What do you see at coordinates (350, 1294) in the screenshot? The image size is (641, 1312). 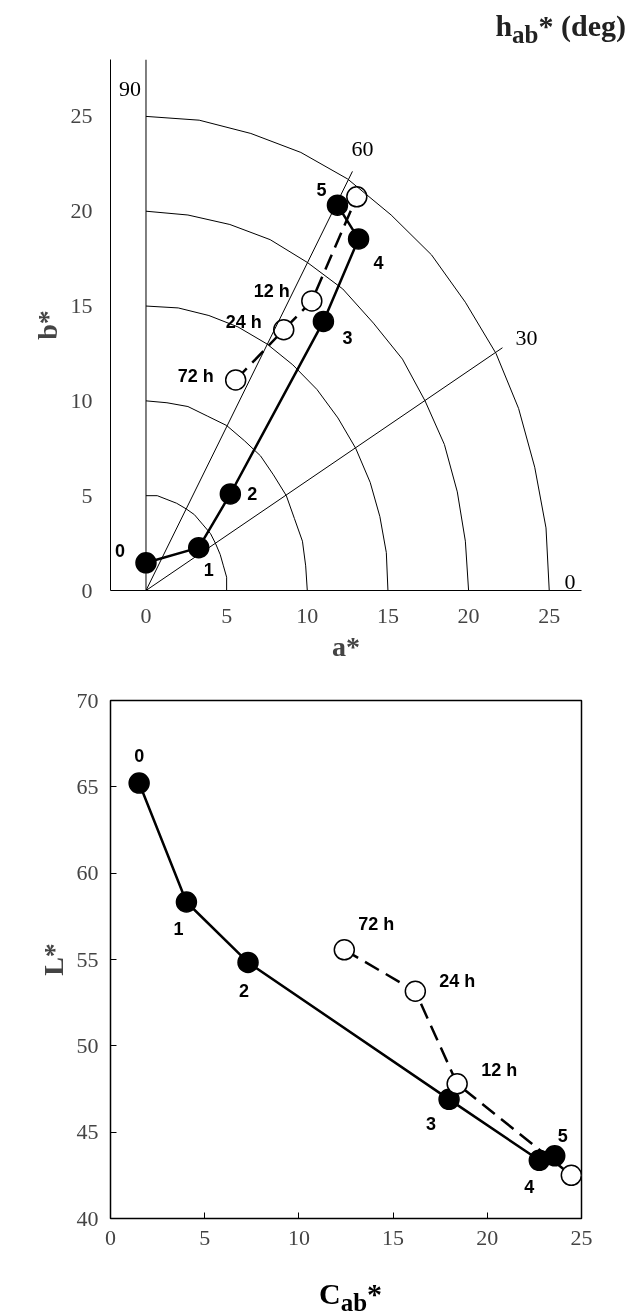 I see `x-axis-title: C$_{ab}$*` at bounding box center [350, 1294].